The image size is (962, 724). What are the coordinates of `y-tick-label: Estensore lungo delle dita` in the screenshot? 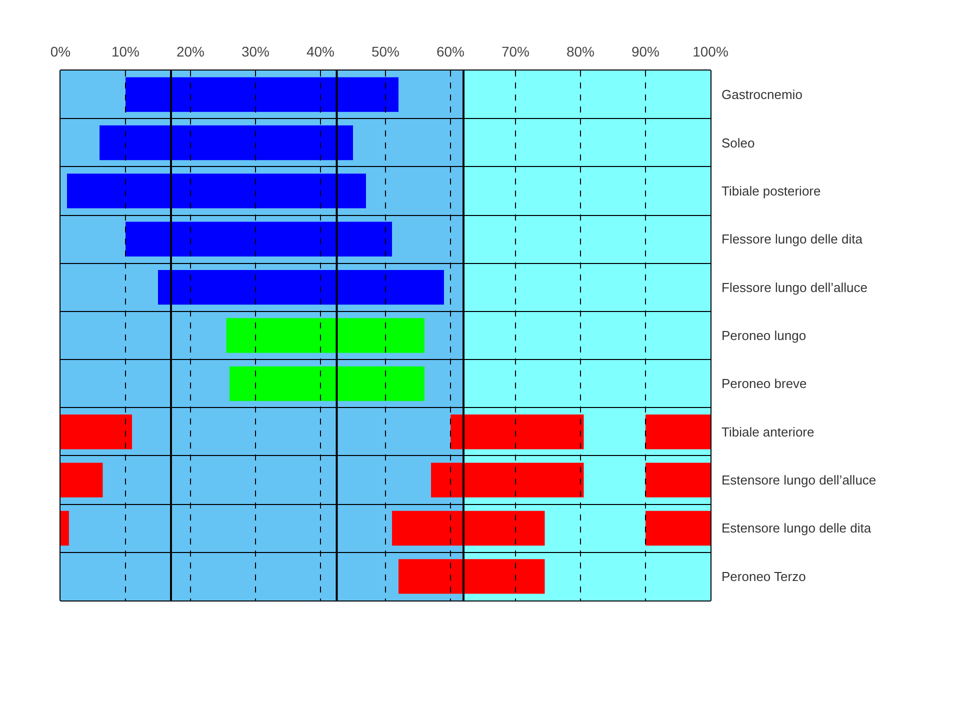 It's located at (797, 528).